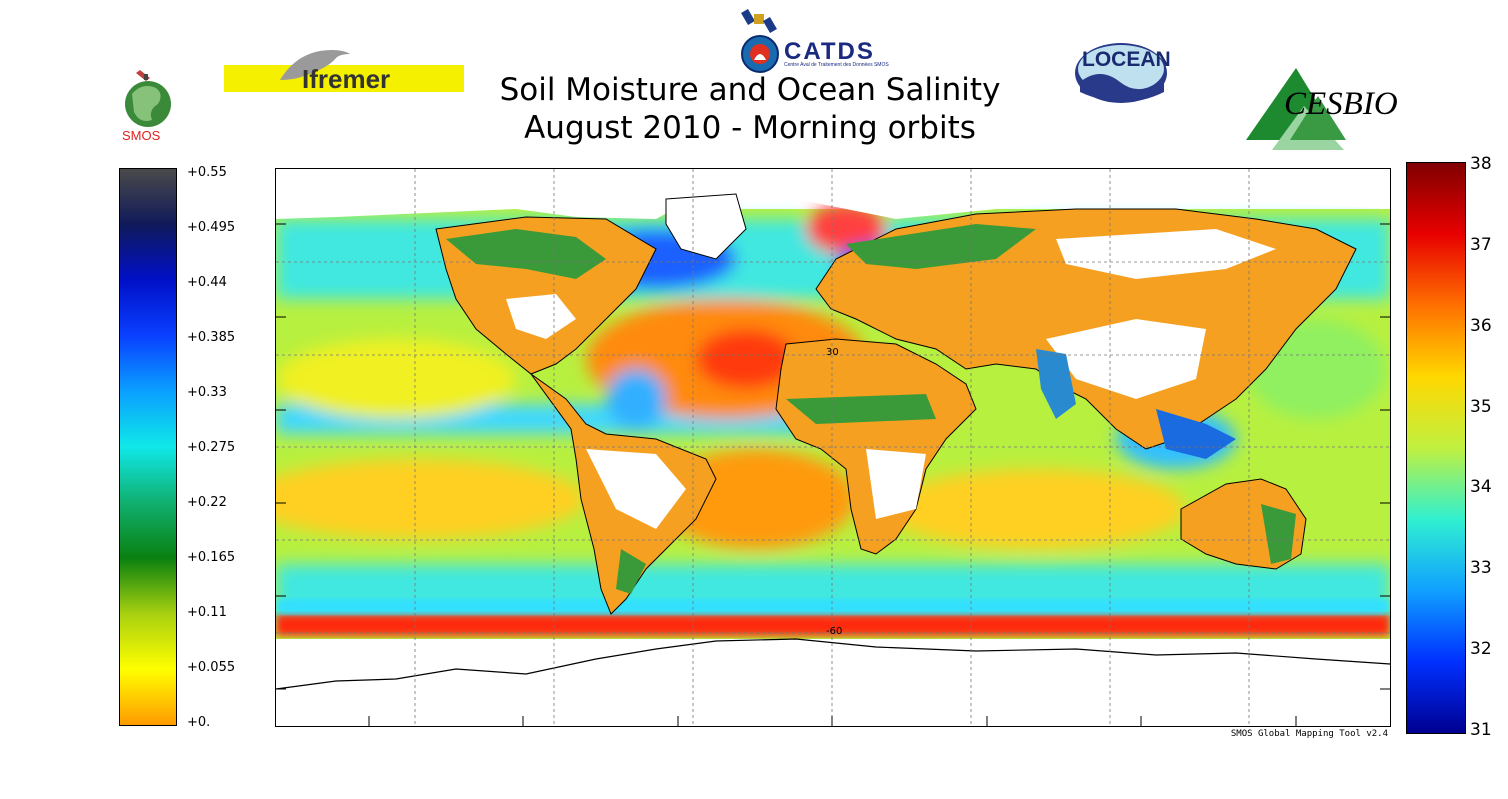 Image resolution: width=1508 pixels, height=799 pixels. What do you see at coordinates (211, 447) in the screenshot?
I see `soil-moisture-tick-label: +0.275` at bounding box center [211, 447].